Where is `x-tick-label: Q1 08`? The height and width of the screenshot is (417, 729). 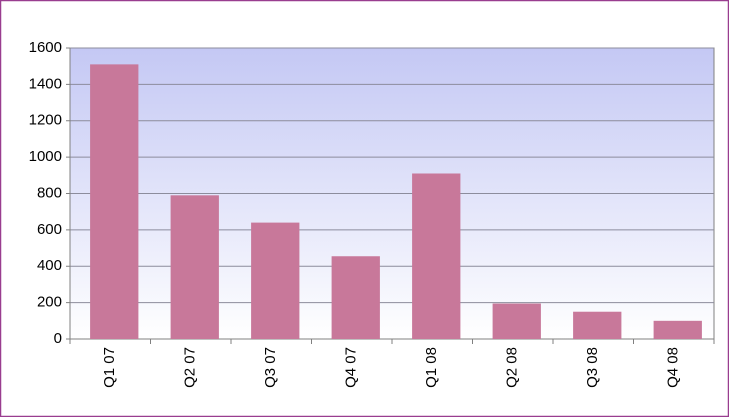 x-tick-label: Q1 08 is located at coordinates (431, 367).